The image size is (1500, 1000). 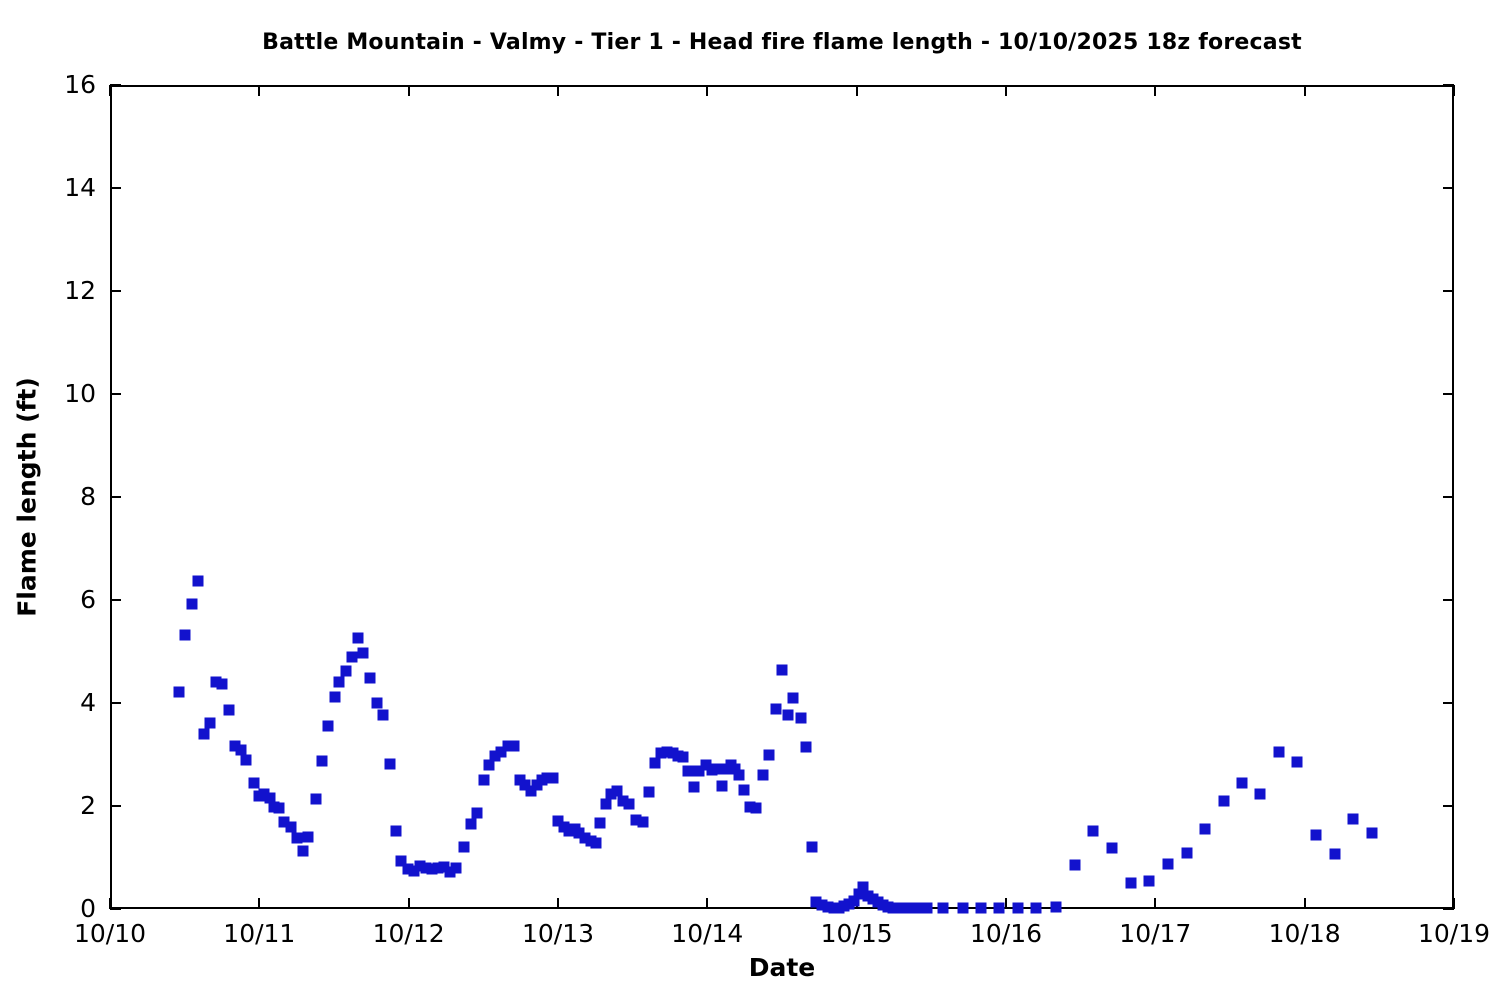 What do you see at coordinates (80, 290) in the screenshot?
I see `y-tick-label: 12` at bounding box center [80, 290].